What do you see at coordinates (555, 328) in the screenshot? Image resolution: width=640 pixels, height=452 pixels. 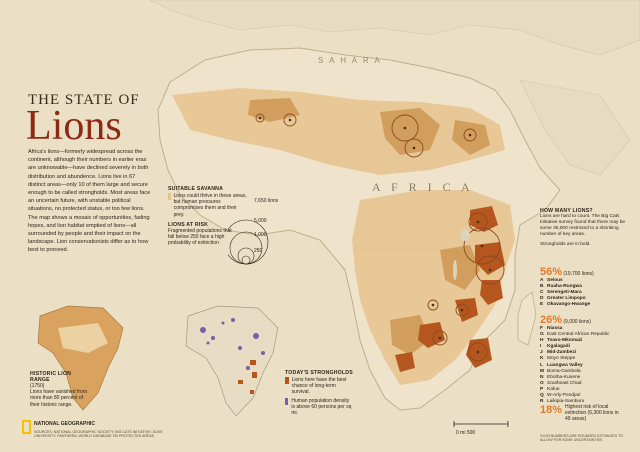 I see `item-name: Niassa` at bounding box center [555, 328].